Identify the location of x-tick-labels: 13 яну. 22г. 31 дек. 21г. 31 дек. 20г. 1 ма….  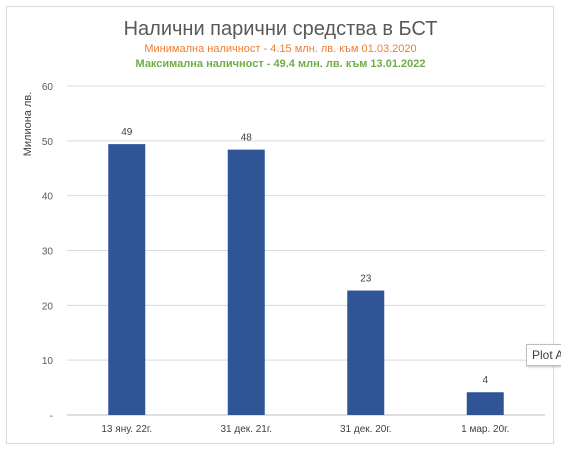
(305, 429).